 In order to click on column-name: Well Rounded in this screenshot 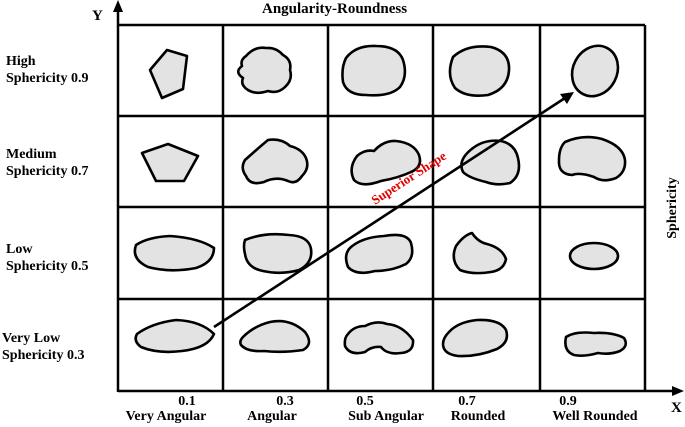, I will do `click(595, 416)`.